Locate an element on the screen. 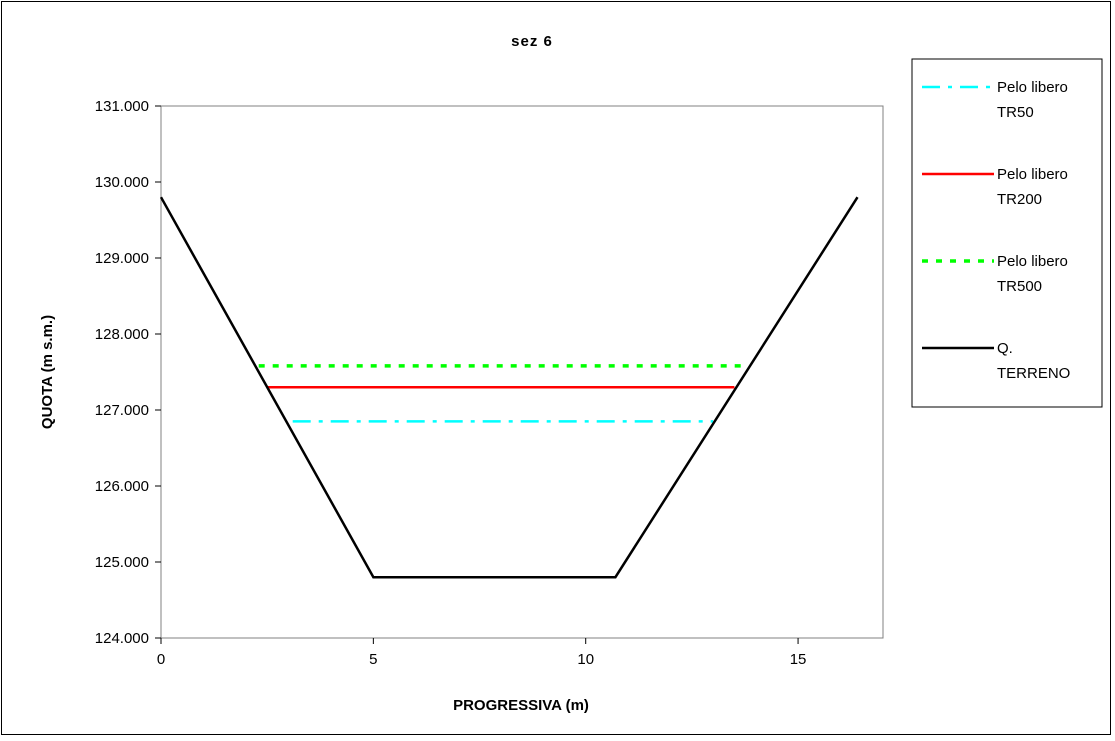  y-axis-title: QUOTA (m s.m.) is located at coordinates (47, 372).